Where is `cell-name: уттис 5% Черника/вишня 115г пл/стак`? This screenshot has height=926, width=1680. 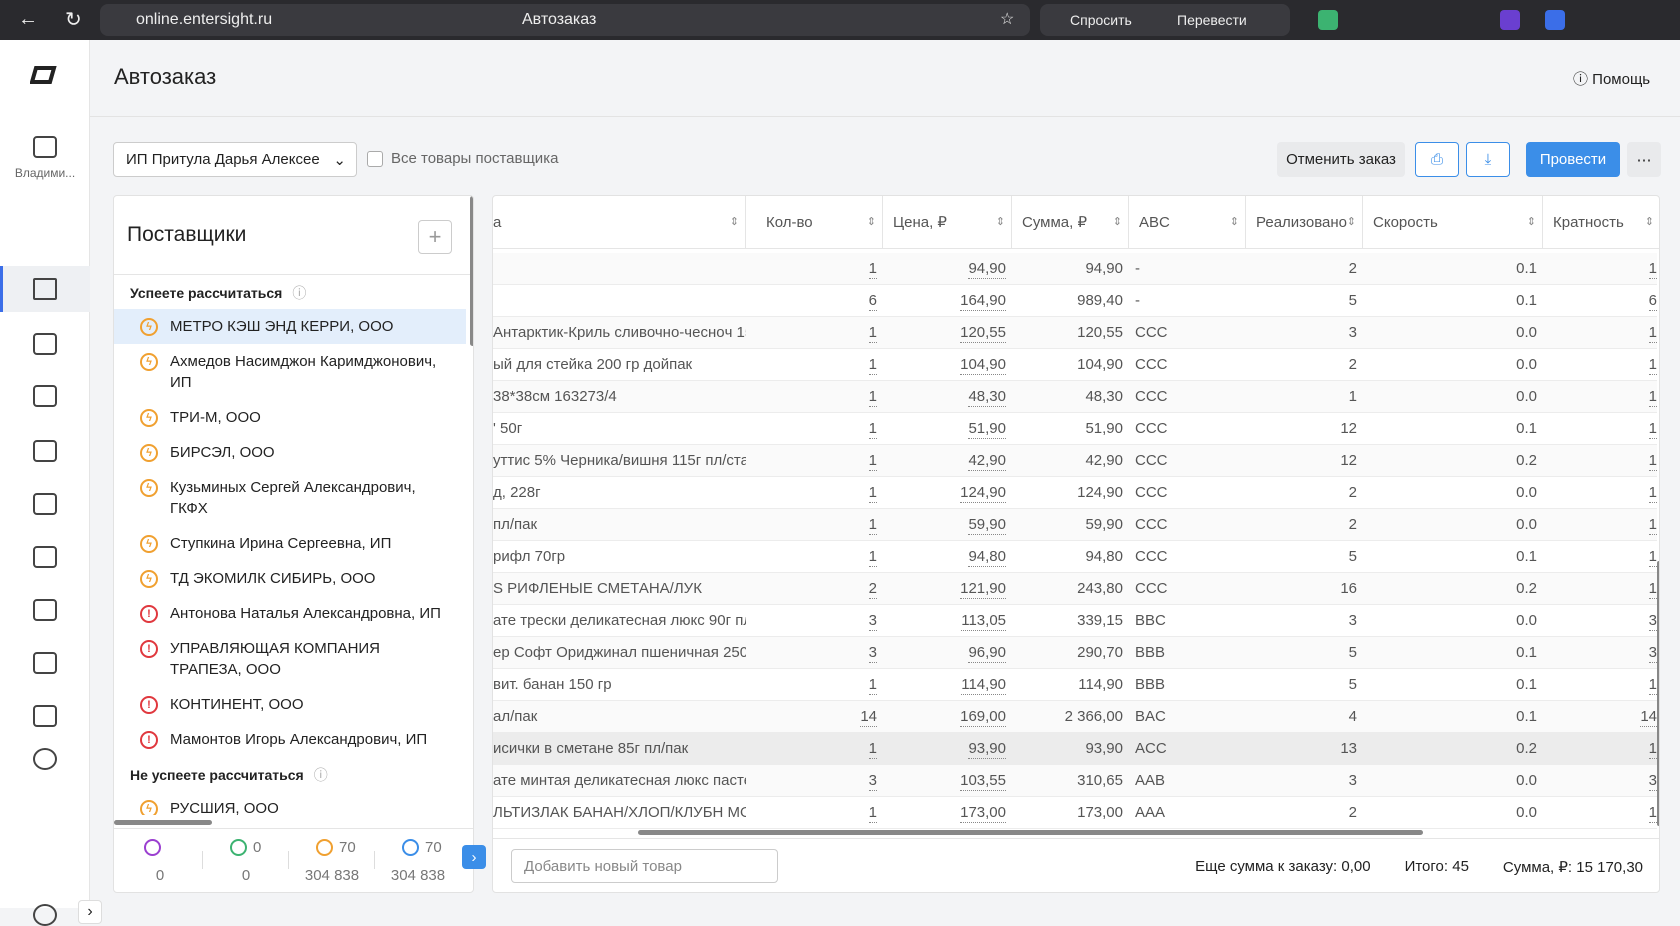
cell-name: уттис 5% Черника/вишня 115г пл/стак is located at coordinates (619, 461).